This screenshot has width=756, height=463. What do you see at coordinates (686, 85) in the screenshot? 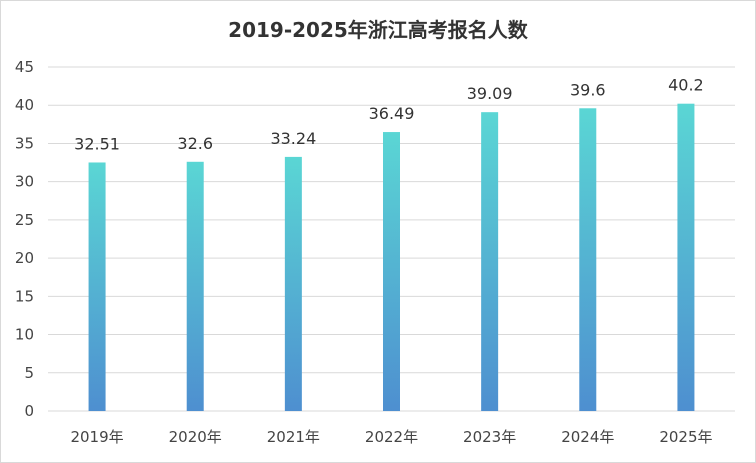
I see `data-label: 40.2` at bounding box center [686, 85].